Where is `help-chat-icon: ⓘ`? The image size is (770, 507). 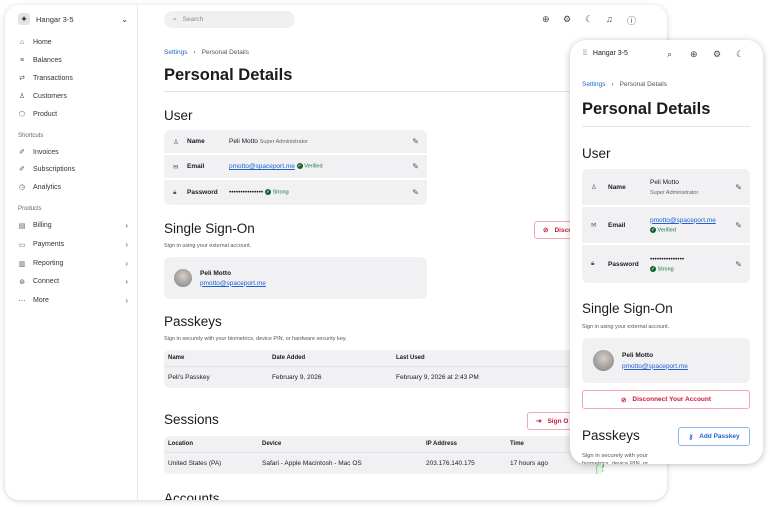
help-chat-icon: ⓘ is located at coordinates (632, 21).